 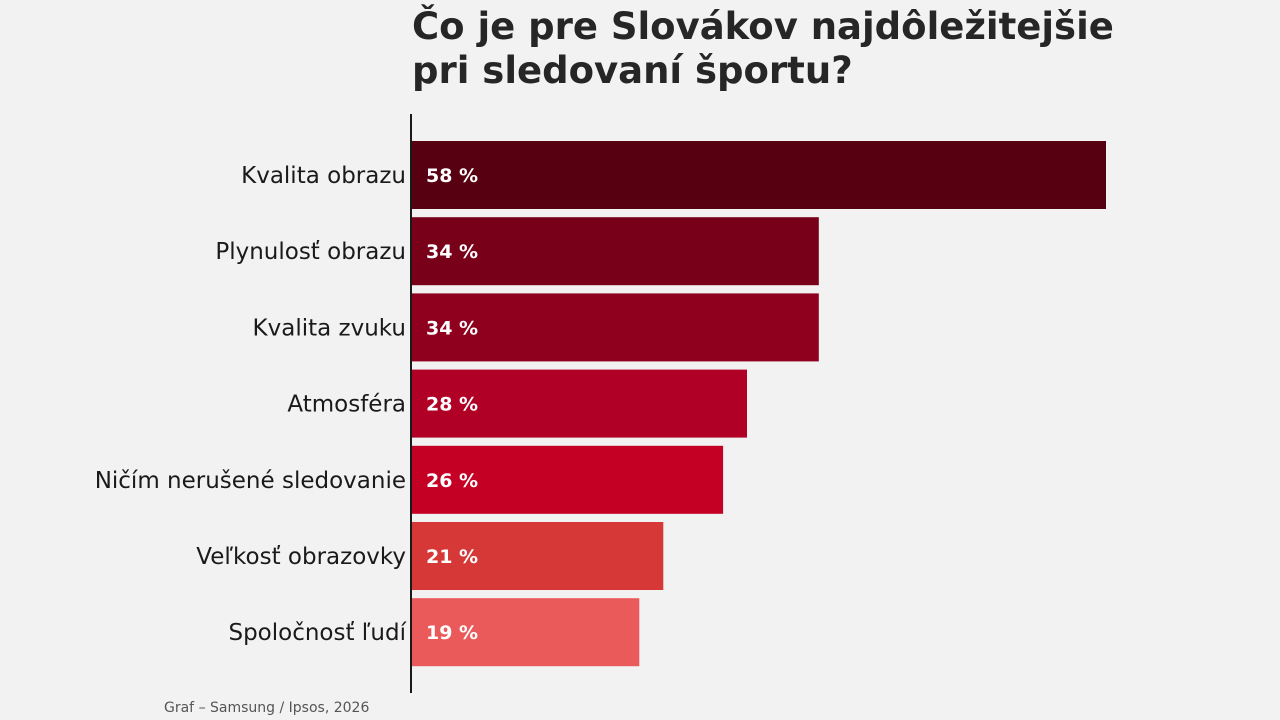 I want to click on category-label: Kvalita obrazu, so click(x=323, y=176).